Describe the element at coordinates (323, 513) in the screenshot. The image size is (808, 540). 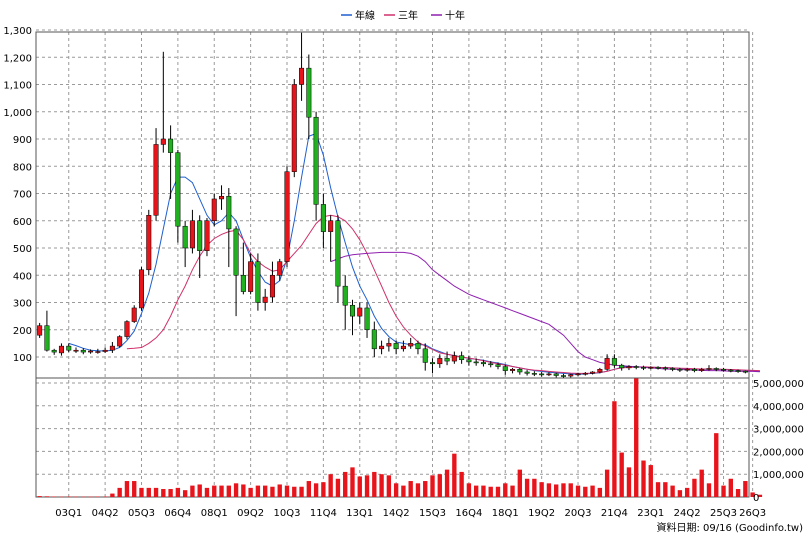
I see `time-tick-label: 11Q4` at that location.